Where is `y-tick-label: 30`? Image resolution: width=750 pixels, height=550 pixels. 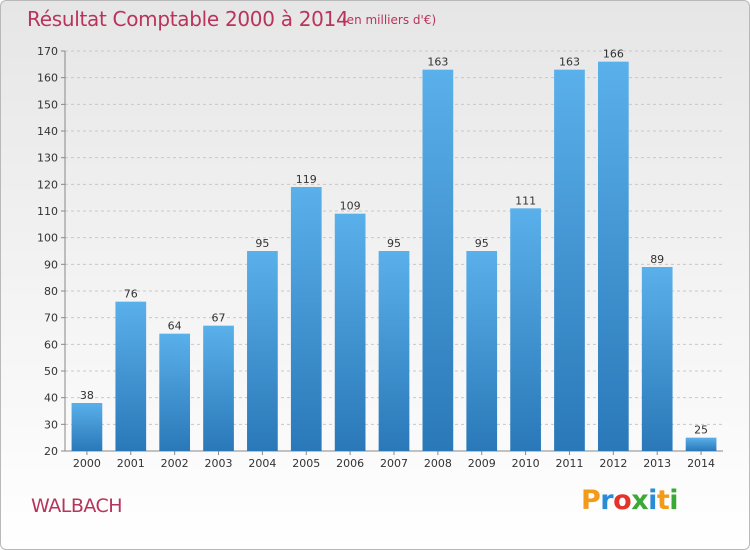 y-tick-label: 30 is located at coordinates (51, 424).